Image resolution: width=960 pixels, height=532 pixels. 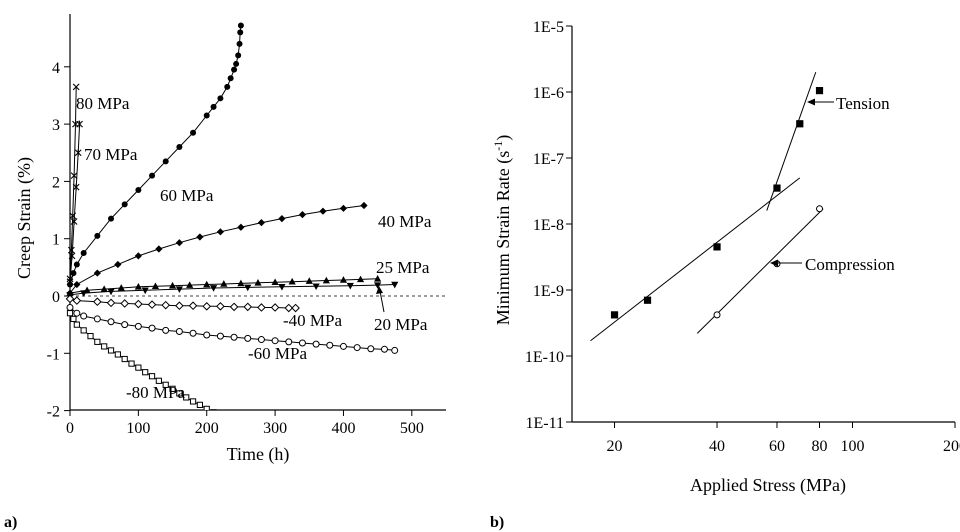 What do you see at coordinates (717, 446) in the screenshot?
I see `b-x-tick-label: 40` at bounding box center [717, 446].